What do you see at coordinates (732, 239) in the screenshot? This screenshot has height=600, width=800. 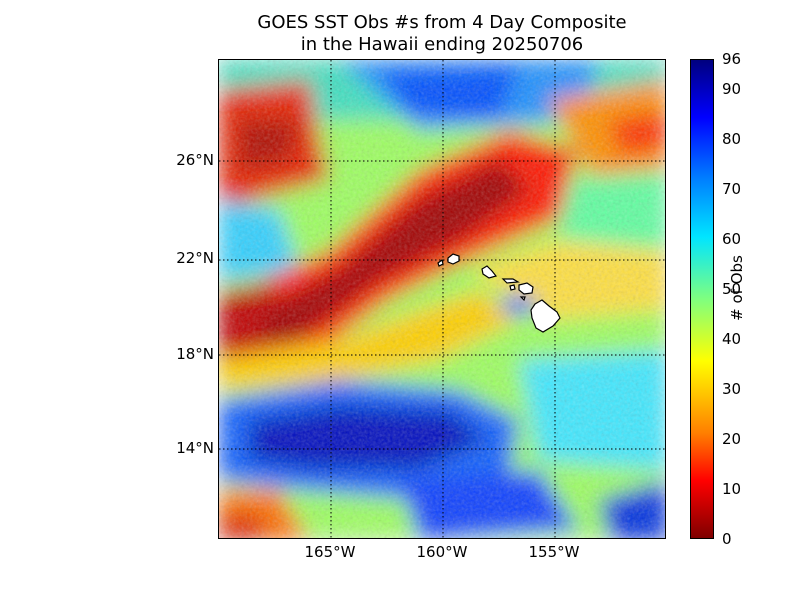 I see `cbar-tick-60: 60` at bounding box center [732, 239].